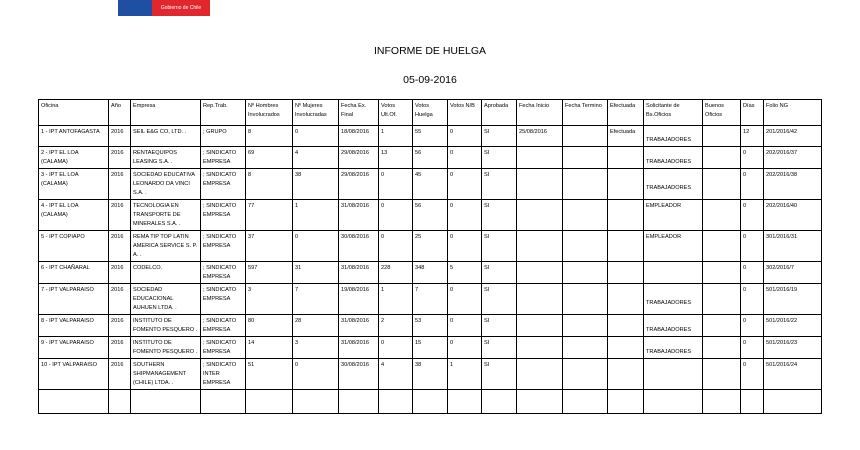  I want to click on table-cell: 8, so click(269, 184).